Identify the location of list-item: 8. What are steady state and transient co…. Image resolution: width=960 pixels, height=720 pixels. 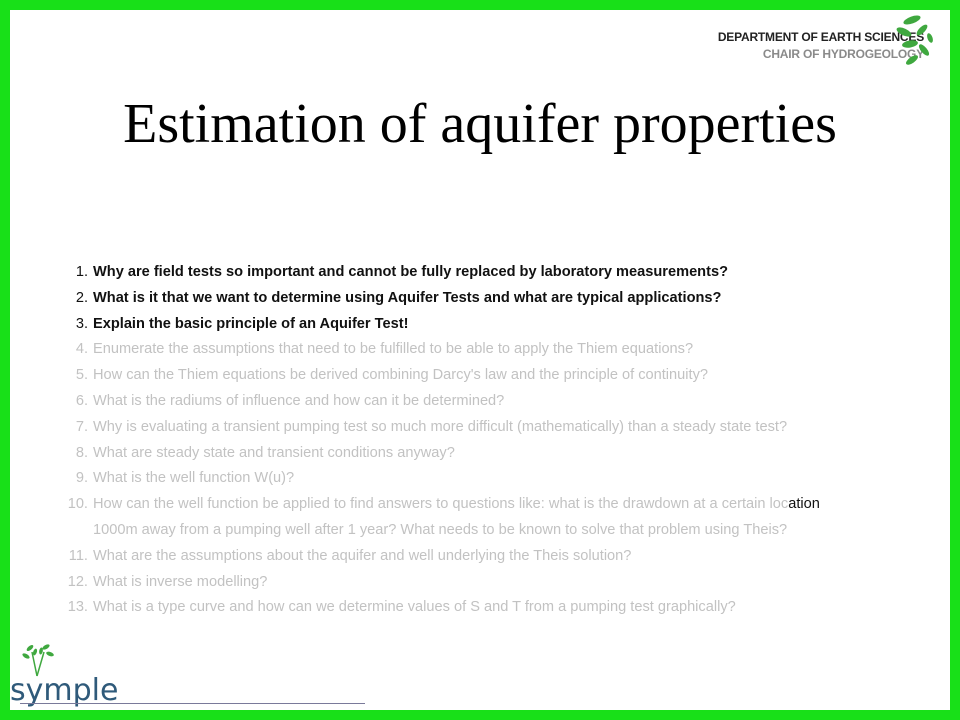
(265, 452).